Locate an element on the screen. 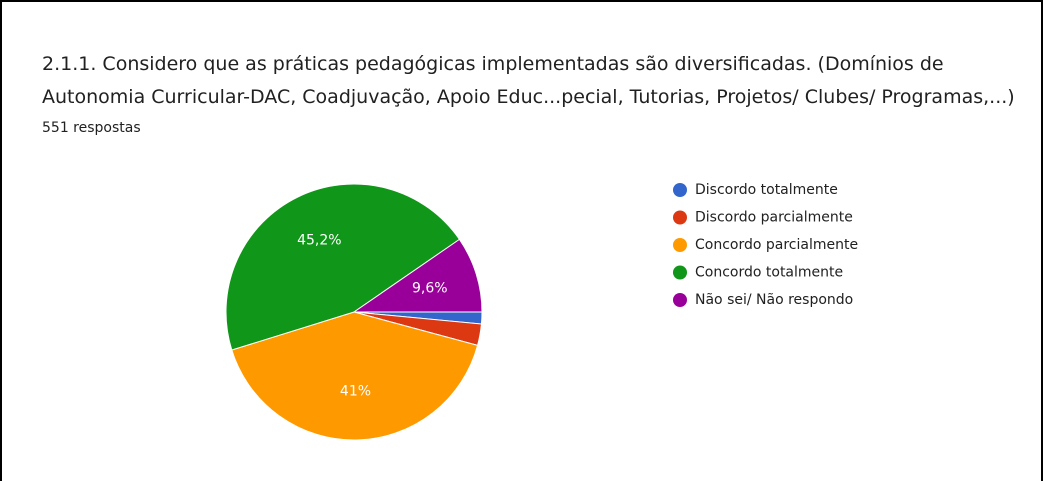 The height and width of the screenshot is (481, 1043). data-label: 45,2% is located at coordinates (319, 241).